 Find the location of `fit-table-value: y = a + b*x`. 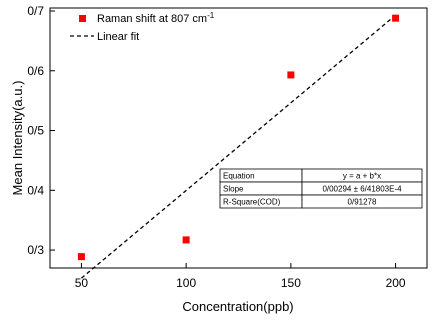

fit-table-value: y = a + b*x is located at coordinates (362, 176).